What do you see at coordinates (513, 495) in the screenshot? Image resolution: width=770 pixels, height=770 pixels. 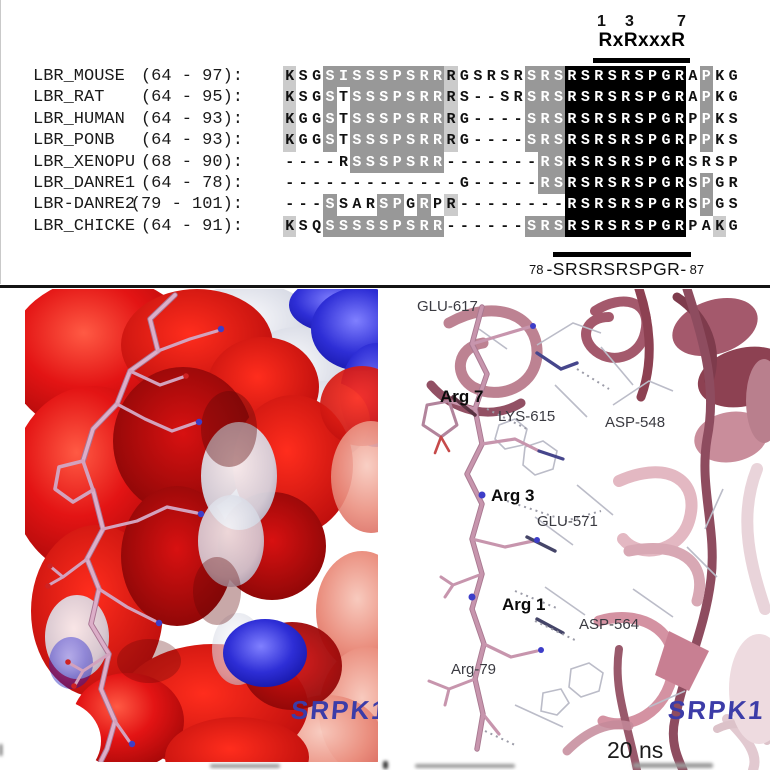 I see `residue-label: Arg 3` at bounding box center [513, 495].